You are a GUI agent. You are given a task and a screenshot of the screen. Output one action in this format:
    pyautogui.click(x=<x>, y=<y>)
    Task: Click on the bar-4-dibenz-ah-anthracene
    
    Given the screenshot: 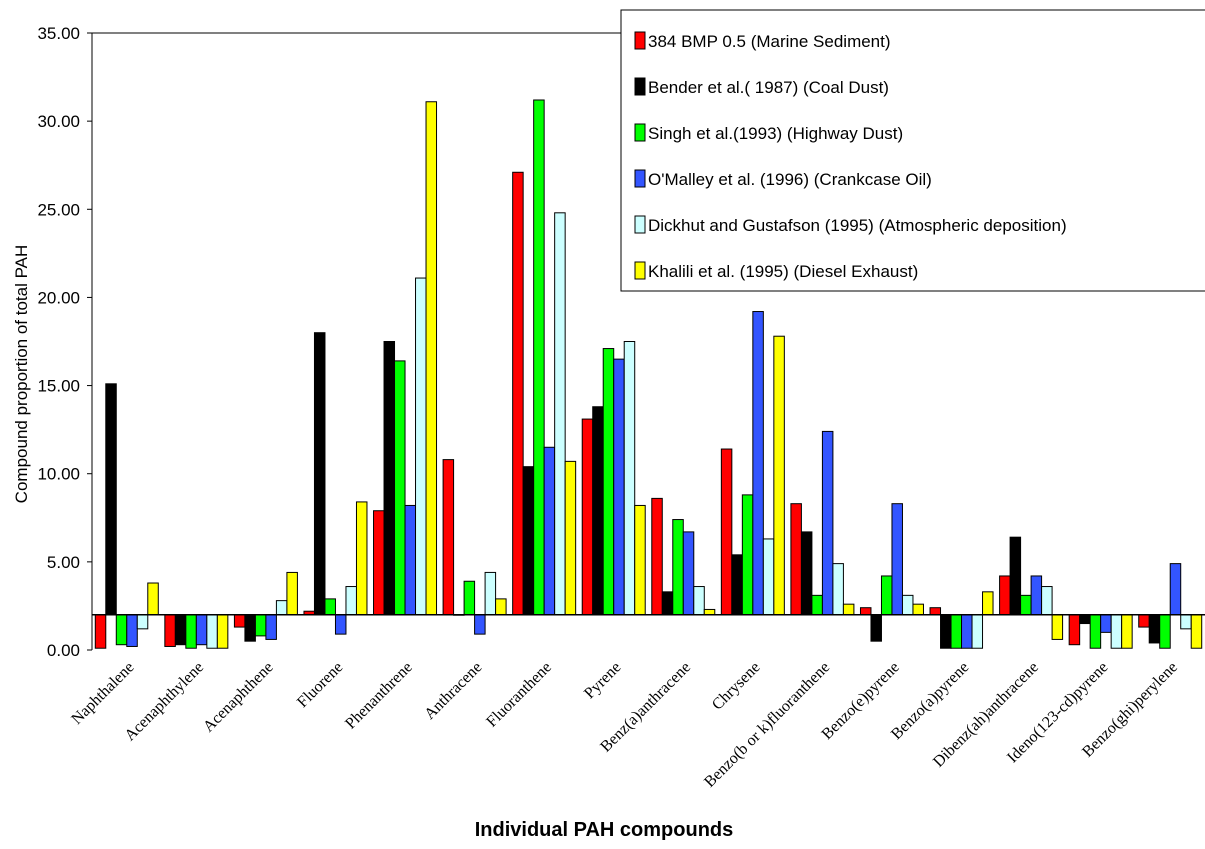 What is the action you would take?
    pyautogui.click(x=1036, y=595)
    